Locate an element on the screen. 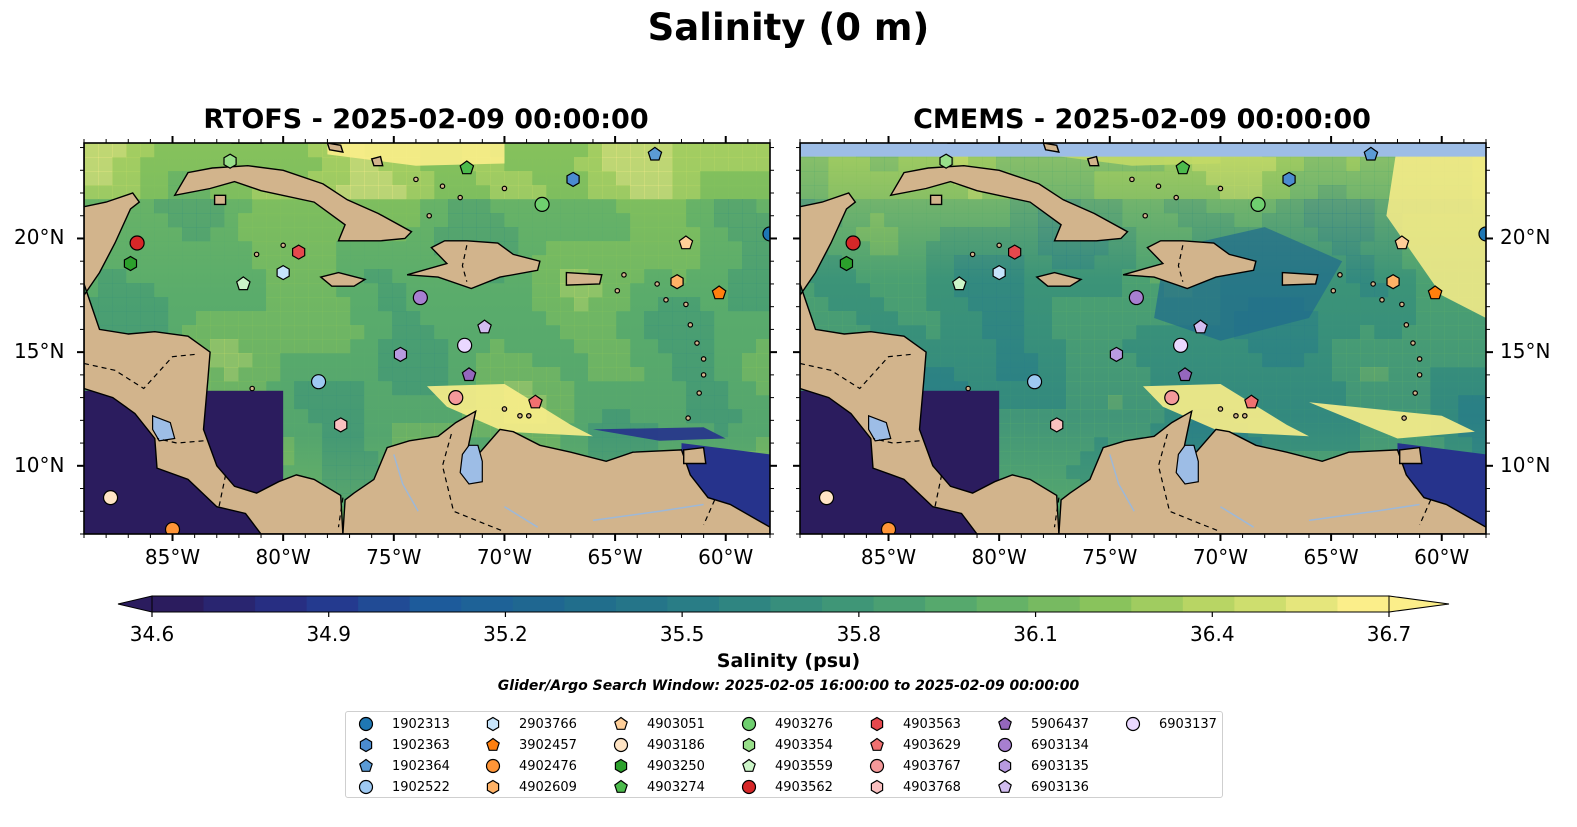  colorbar-tick-label: 35.2 is located at coordinates (505, 634).